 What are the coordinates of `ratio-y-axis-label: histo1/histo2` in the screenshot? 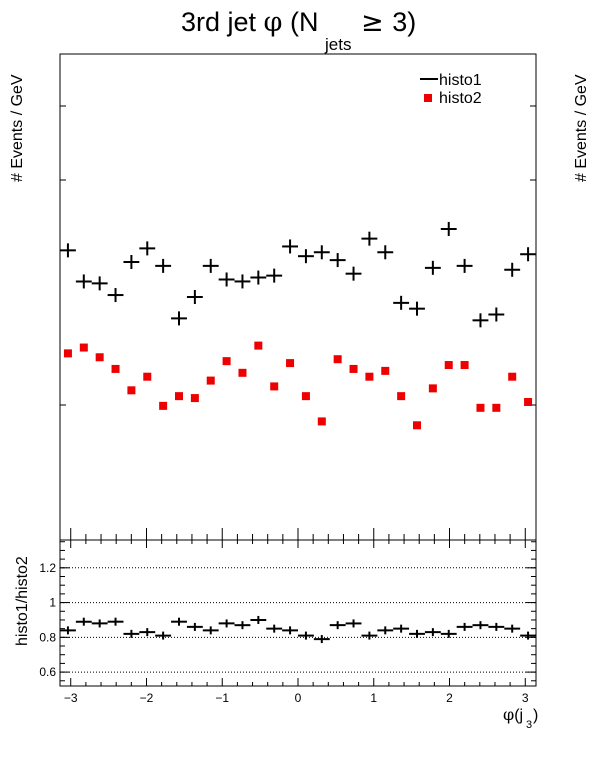 It's located at (22, 601).